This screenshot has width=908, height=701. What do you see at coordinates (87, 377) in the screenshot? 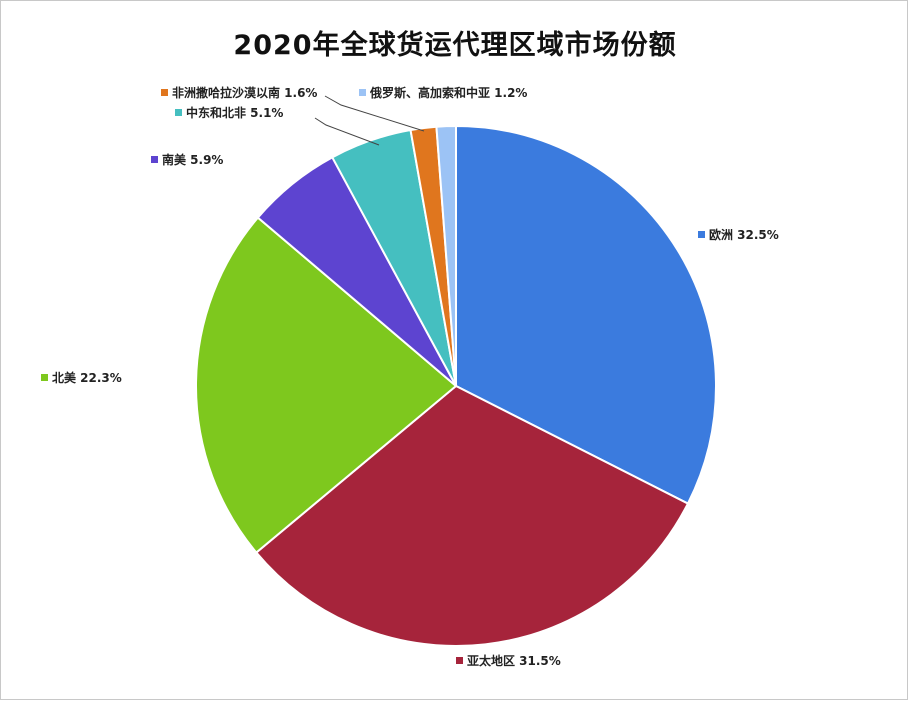
I see `data-label-3: 北美 22.3%` at bounding box center [87, 377].